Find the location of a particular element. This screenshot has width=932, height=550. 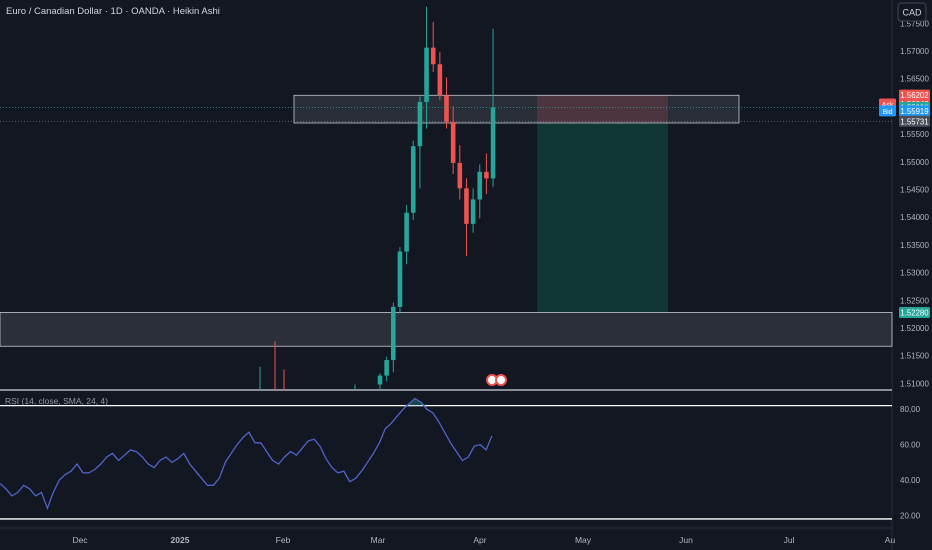

price-label: 1.52280 is located at coordinates (914, 312).